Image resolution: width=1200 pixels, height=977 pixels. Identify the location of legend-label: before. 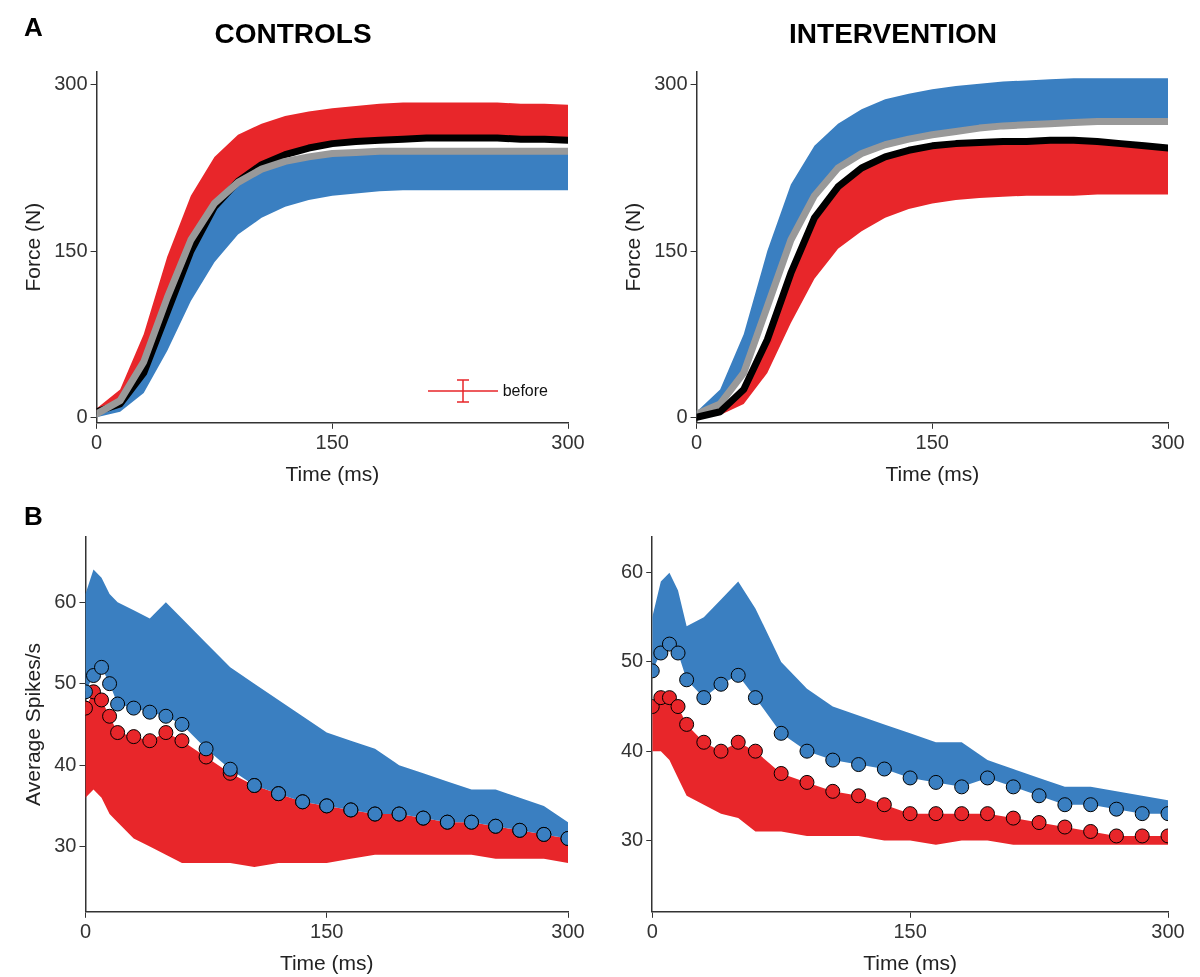
(525, 390).